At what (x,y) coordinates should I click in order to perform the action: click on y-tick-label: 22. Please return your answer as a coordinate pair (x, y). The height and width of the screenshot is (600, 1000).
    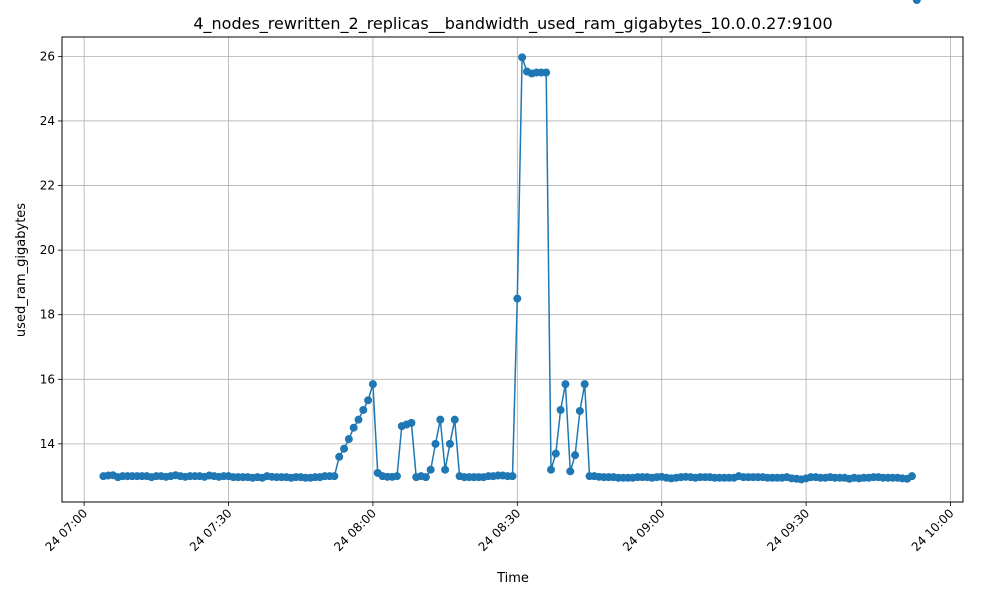
    Looking at the image, I should click on (47, 186).